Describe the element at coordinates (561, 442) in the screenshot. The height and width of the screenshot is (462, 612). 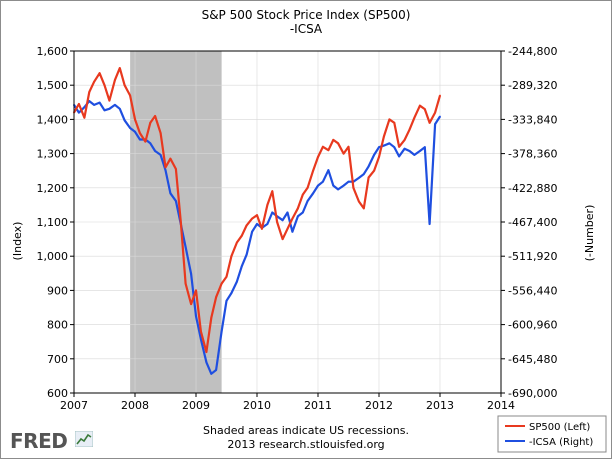
I see `legend-label-icsa: -ICSA (Right)` at that location.